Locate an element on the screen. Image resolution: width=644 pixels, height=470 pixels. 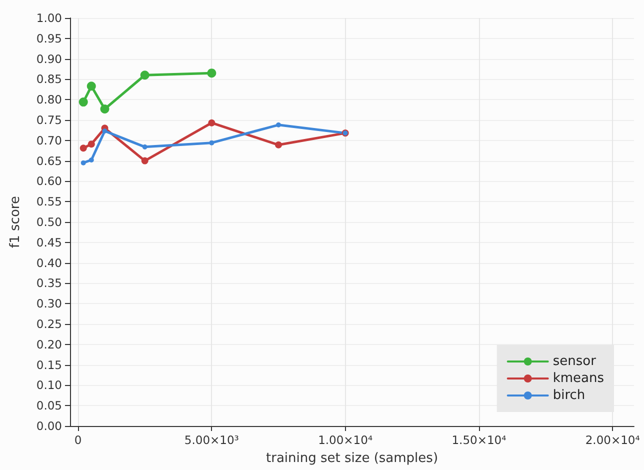
y-tick-label: 0.60 is located at coordinates (49, 181).